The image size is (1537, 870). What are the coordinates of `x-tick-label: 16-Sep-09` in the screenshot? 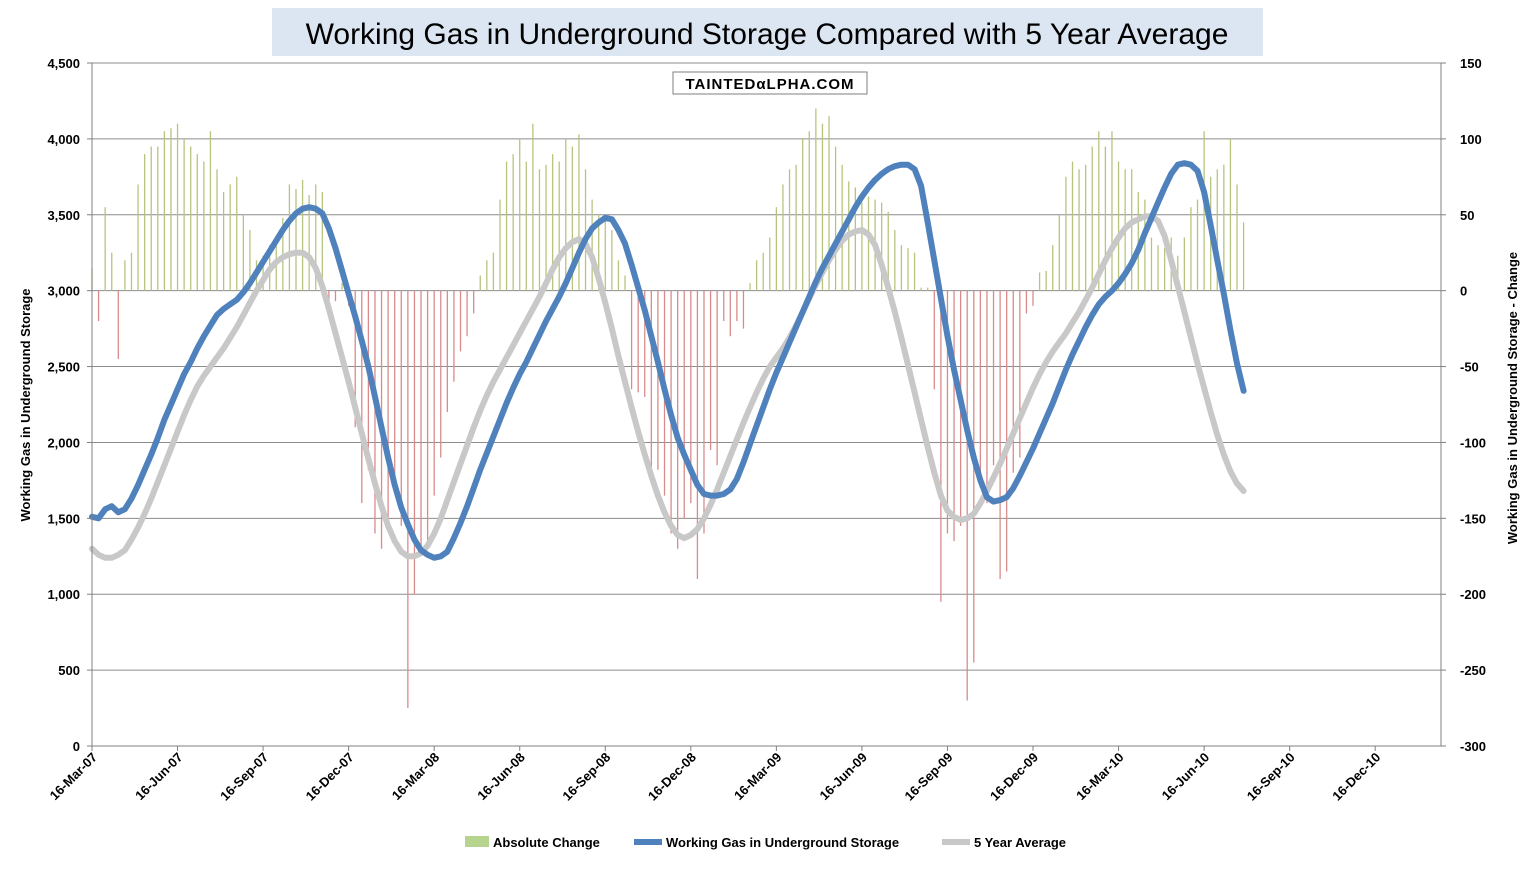 It's located at (929, 777).